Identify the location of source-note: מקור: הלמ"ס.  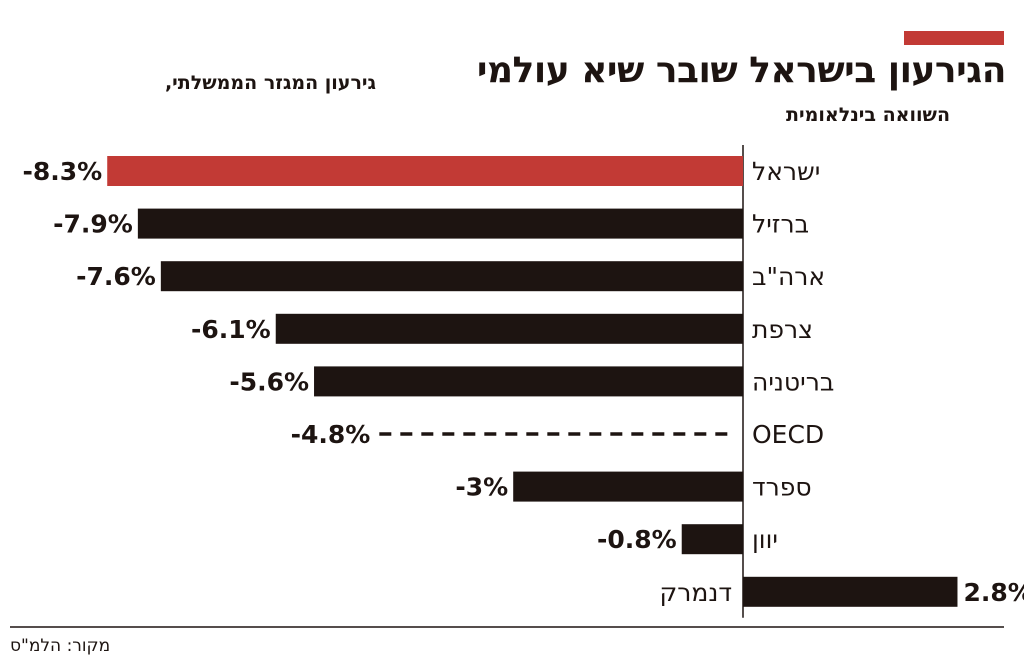
(60, 646).